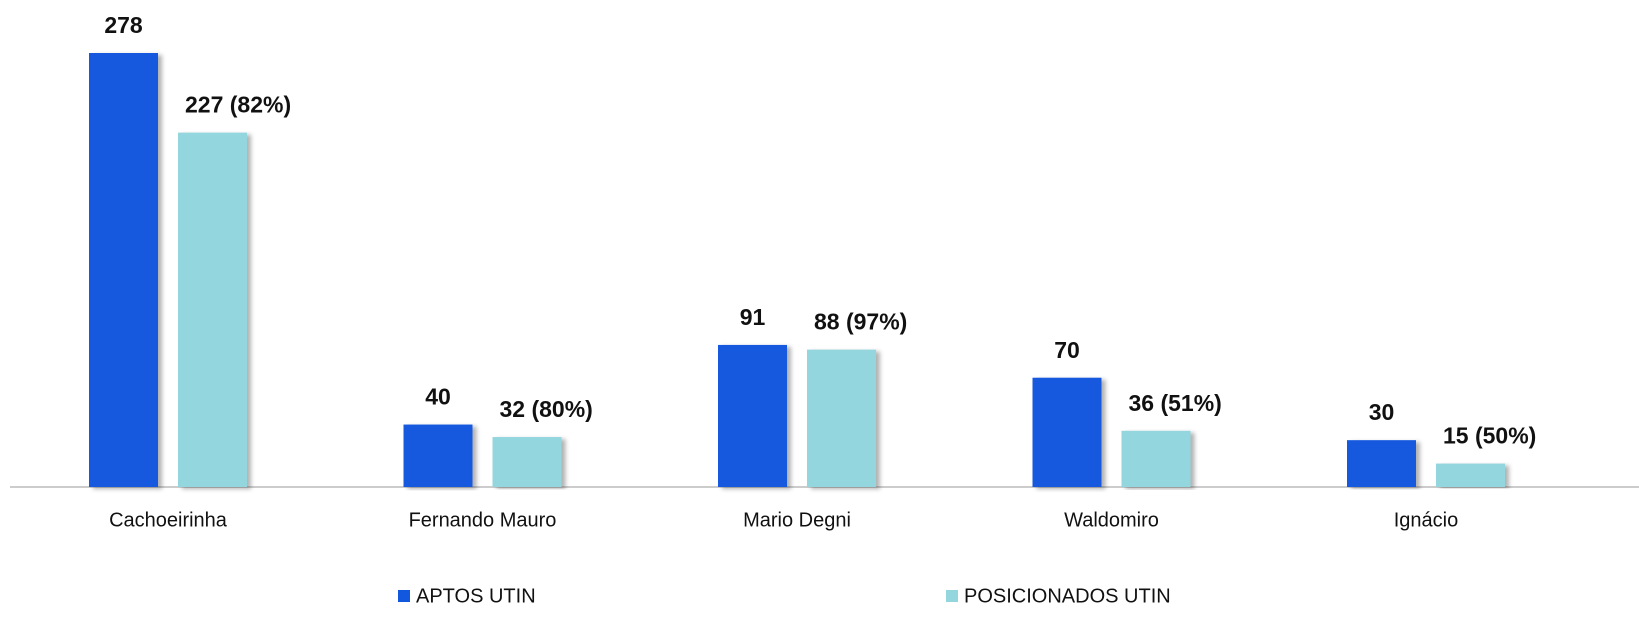 This screenshot has height=634, width=1639. What do you see at coordinates (1382, 412) in the screenshot?
I see `data-label: 30` at bounding box center [1382, 412].